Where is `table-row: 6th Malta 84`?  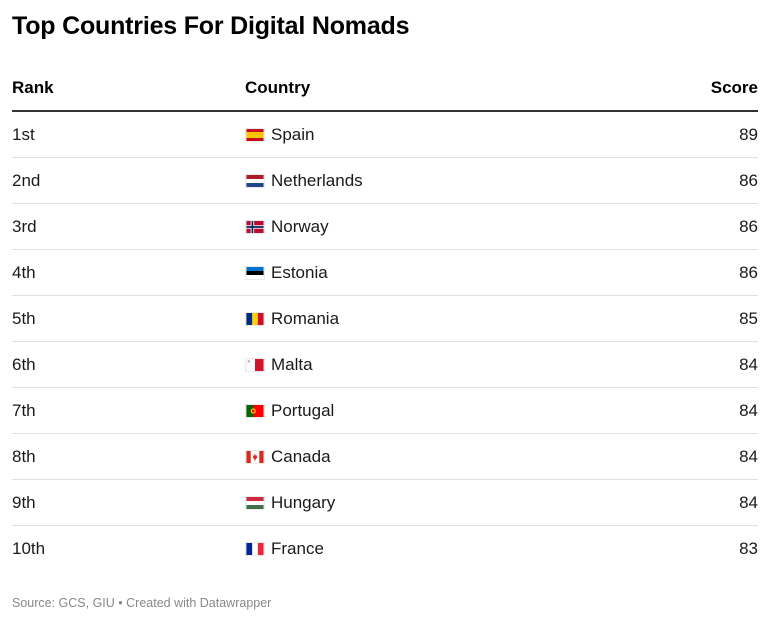 table-row: 6th Malta 84 is located at coordinates (385, 364).